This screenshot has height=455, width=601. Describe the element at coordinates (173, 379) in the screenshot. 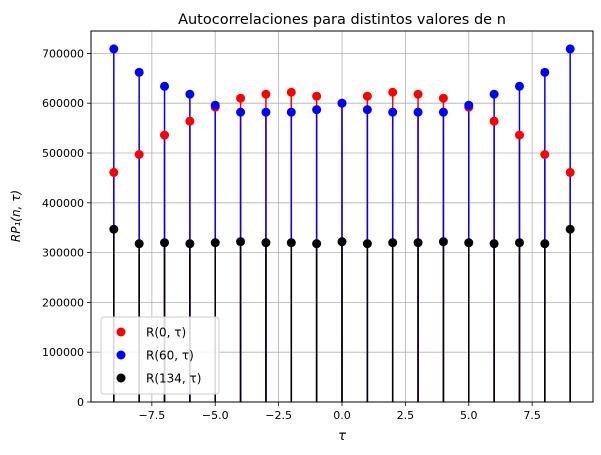

I see `legend-label: R(134, τ)` at that location.